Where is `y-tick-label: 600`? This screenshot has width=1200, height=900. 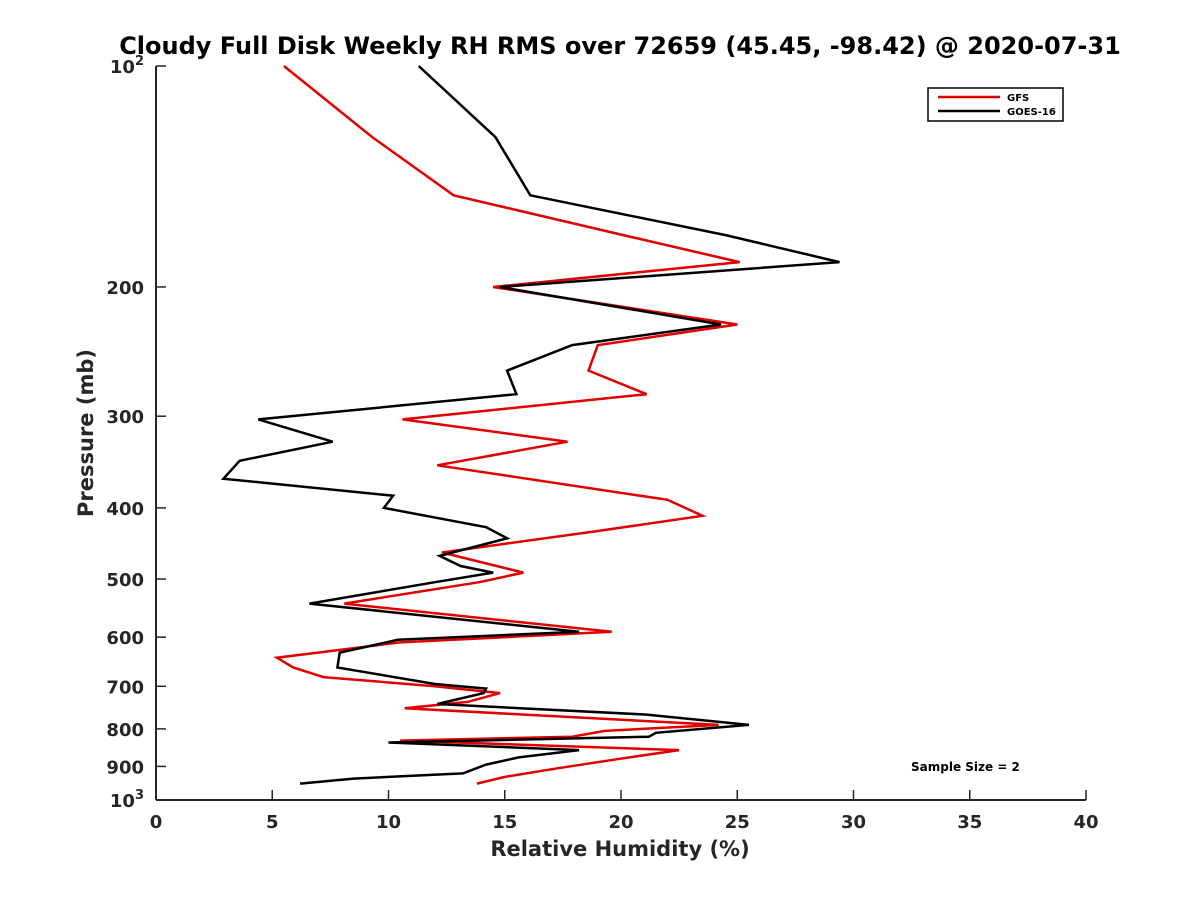 y-tick-label: 600 is located at coordinates (125, 638).